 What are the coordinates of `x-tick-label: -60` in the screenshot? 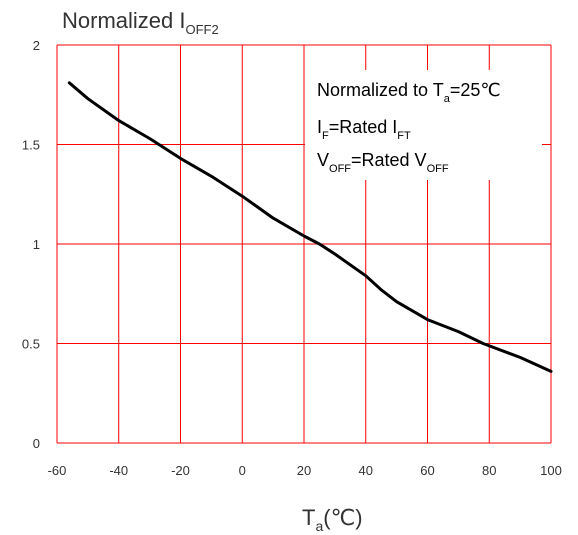 It's located at (57, 470).